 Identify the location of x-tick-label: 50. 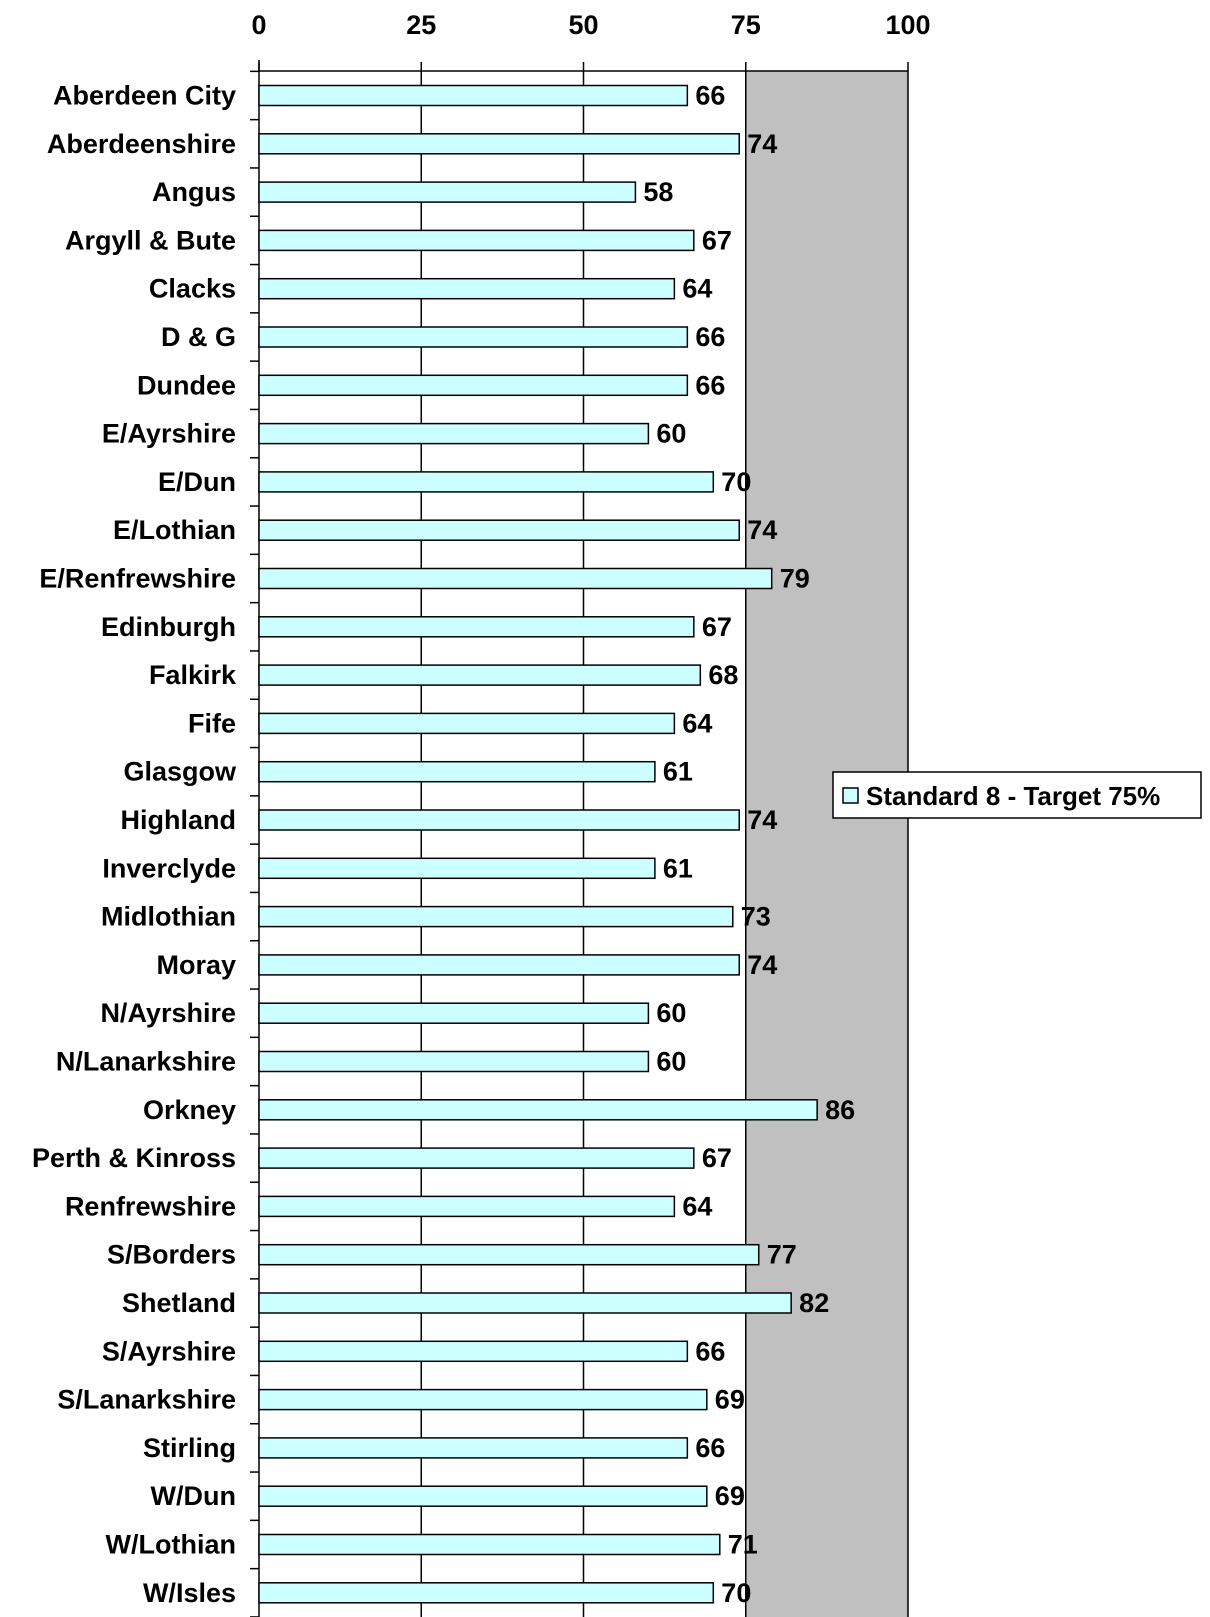
(583, 25).